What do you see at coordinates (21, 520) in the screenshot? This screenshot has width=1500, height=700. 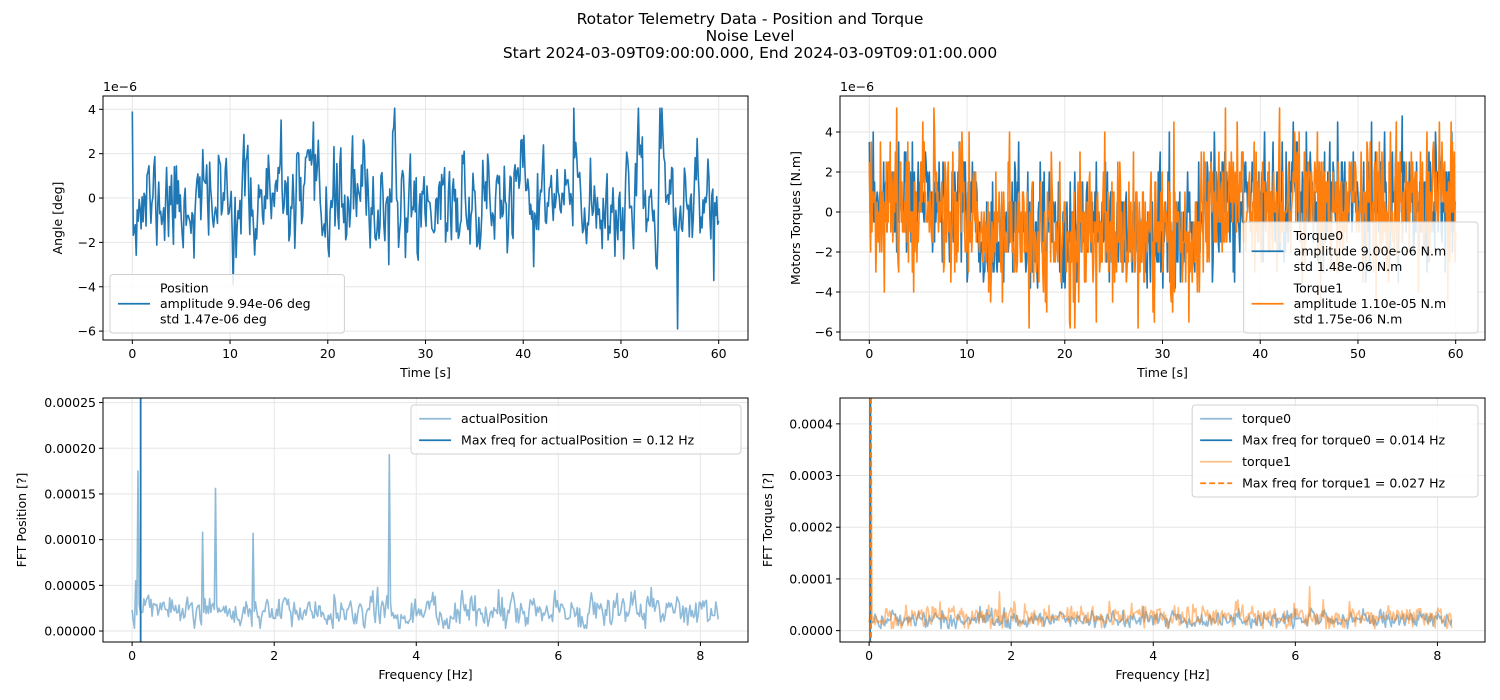 I see `y-axis-label: FFT Position [?]` at bounding box center [21, 520].